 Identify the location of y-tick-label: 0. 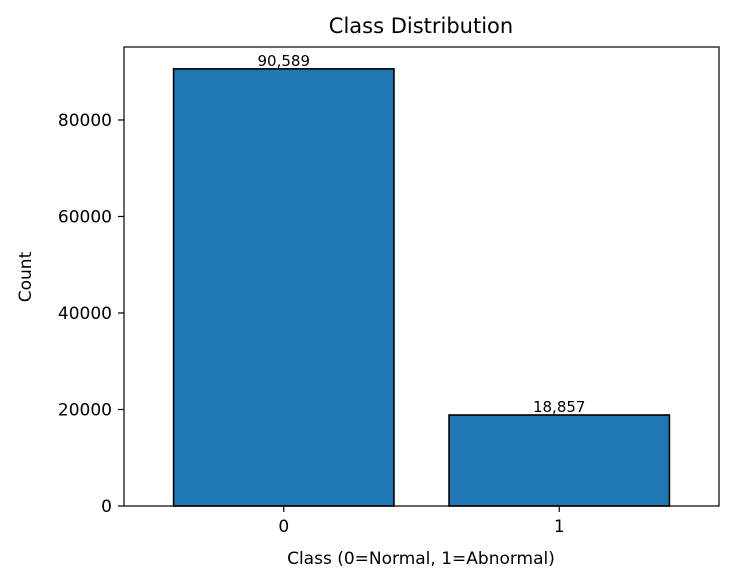
(106, 507).